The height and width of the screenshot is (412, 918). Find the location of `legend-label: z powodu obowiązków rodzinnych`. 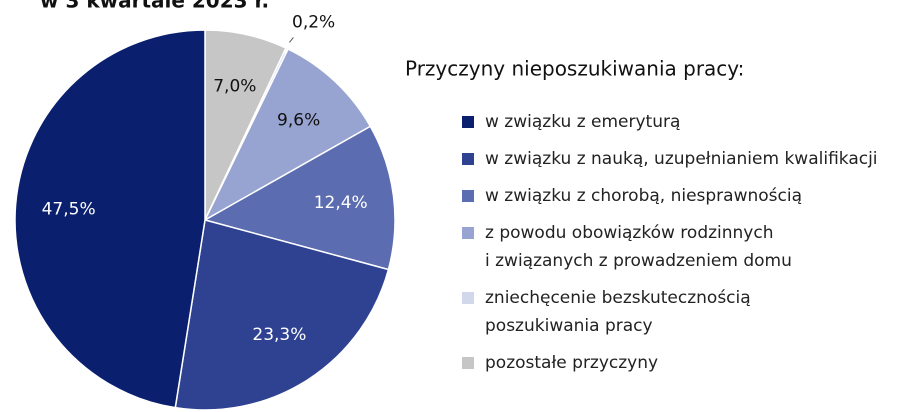

legend-label: z powodu obowiązków rodzinnych is located at coordinates (629, 233).